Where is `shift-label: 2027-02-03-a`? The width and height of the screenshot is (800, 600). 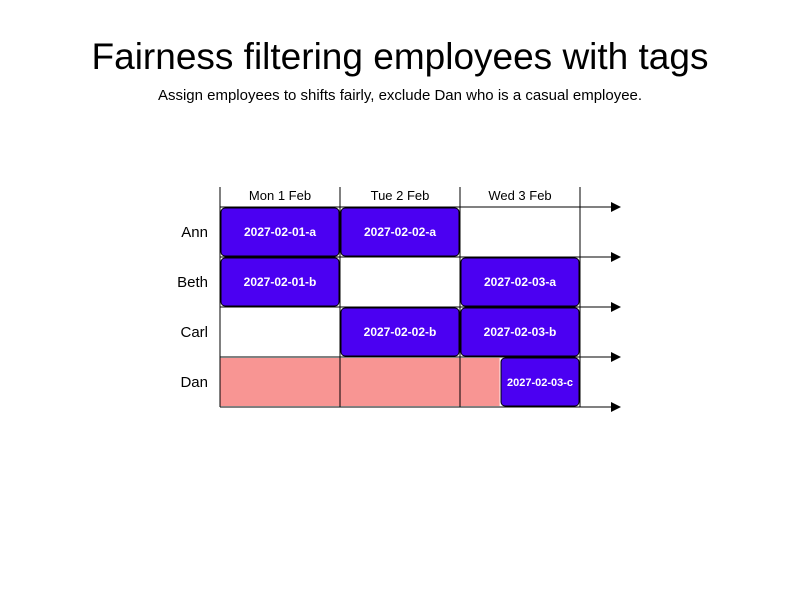 shift-label: 2027-02-03-a is located at coordinates (520, 282).